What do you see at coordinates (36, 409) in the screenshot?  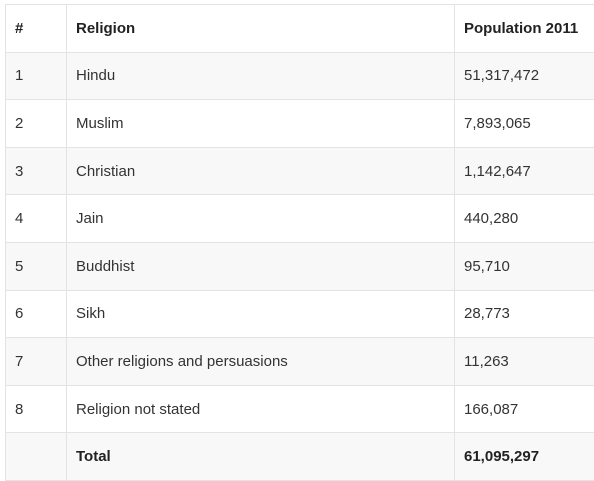 I see `row-index: 8` at bounding box center [36, 409].